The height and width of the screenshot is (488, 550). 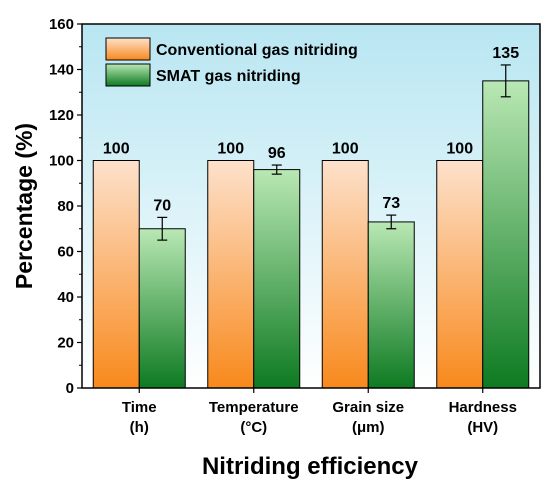 What do you see at coordinates (61, 70) in the screenshot?
I see `y-tick-label-7: 140` at bounding box center [61, 70].